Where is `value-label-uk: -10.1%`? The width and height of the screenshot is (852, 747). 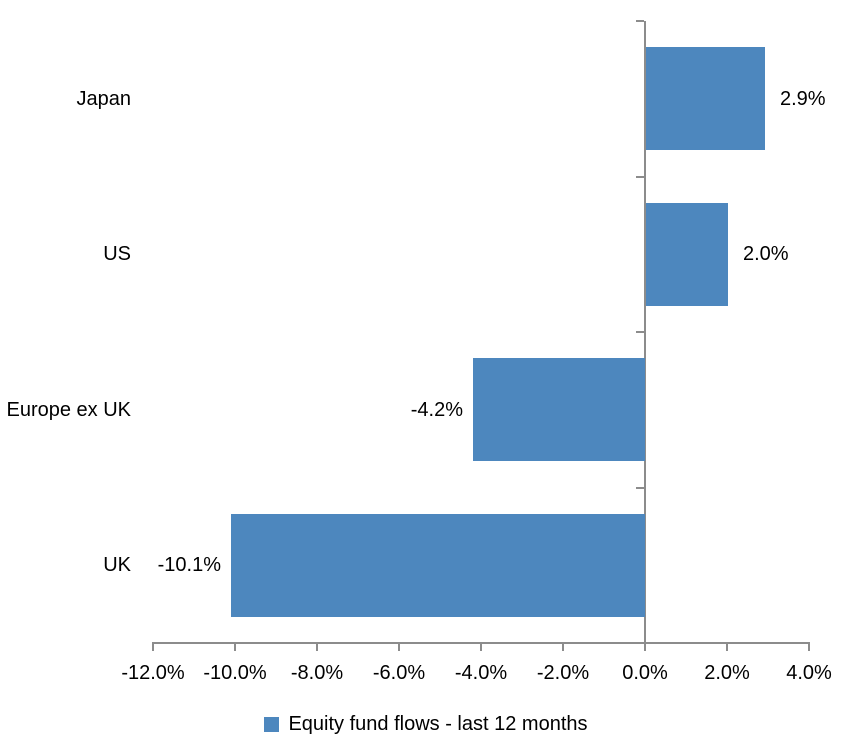
value-label-uk: -10.1% is located at coordinates (189, 565).